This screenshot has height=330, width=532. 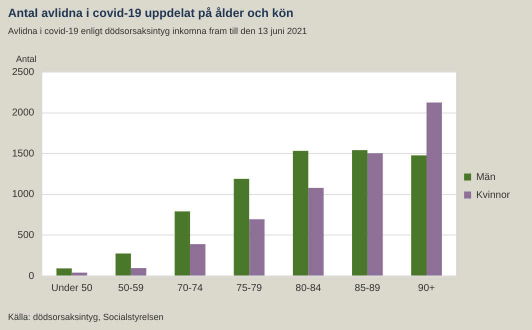 I want to click on text: Källa: dödsorsaksintyg, Socialstyrelsen, so click(x=86, y=317).